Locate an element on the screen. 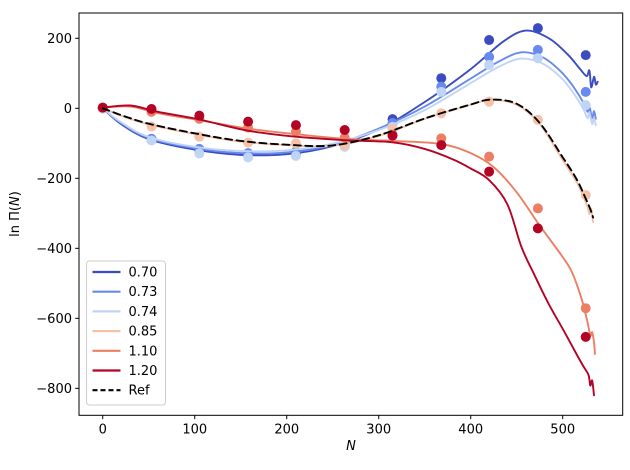 The height and width of the screenshot is (470, 630). x-tick-label: 500 is located at coordinates (562, 429).